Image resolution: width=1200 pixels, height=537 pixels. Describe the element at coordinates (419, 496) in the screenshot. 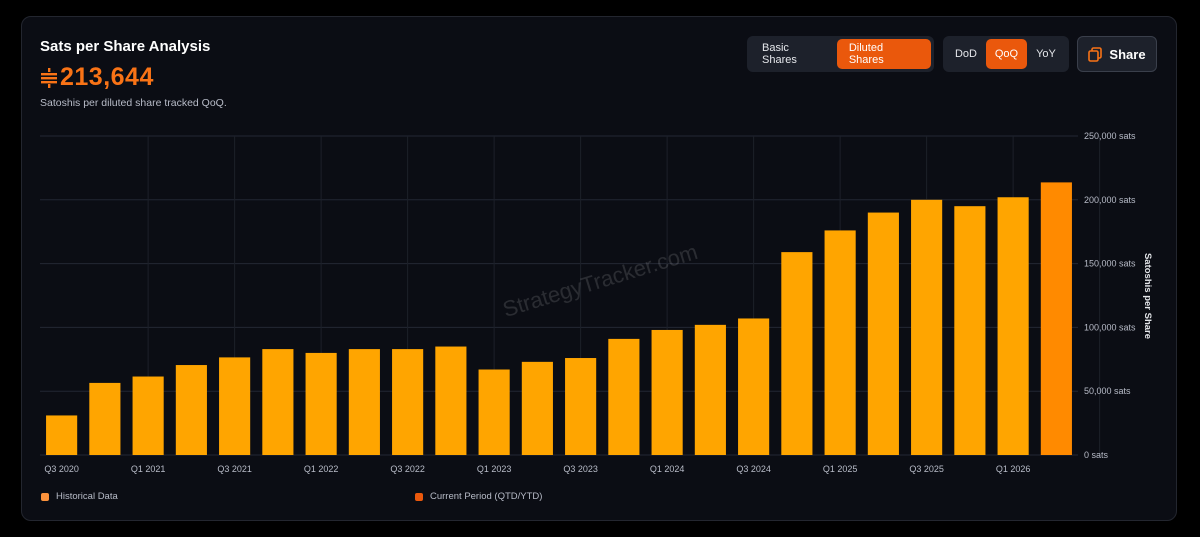

I see `legend-current-swatch` at that location.